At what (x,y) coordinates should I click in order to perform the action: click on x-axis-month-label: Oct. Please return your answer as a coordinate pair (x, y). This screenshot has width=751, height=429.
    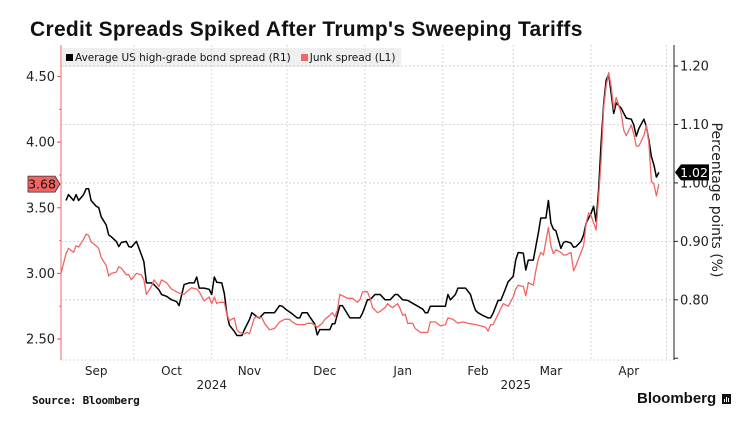
    Looking at the image, I should click on (171, 371).